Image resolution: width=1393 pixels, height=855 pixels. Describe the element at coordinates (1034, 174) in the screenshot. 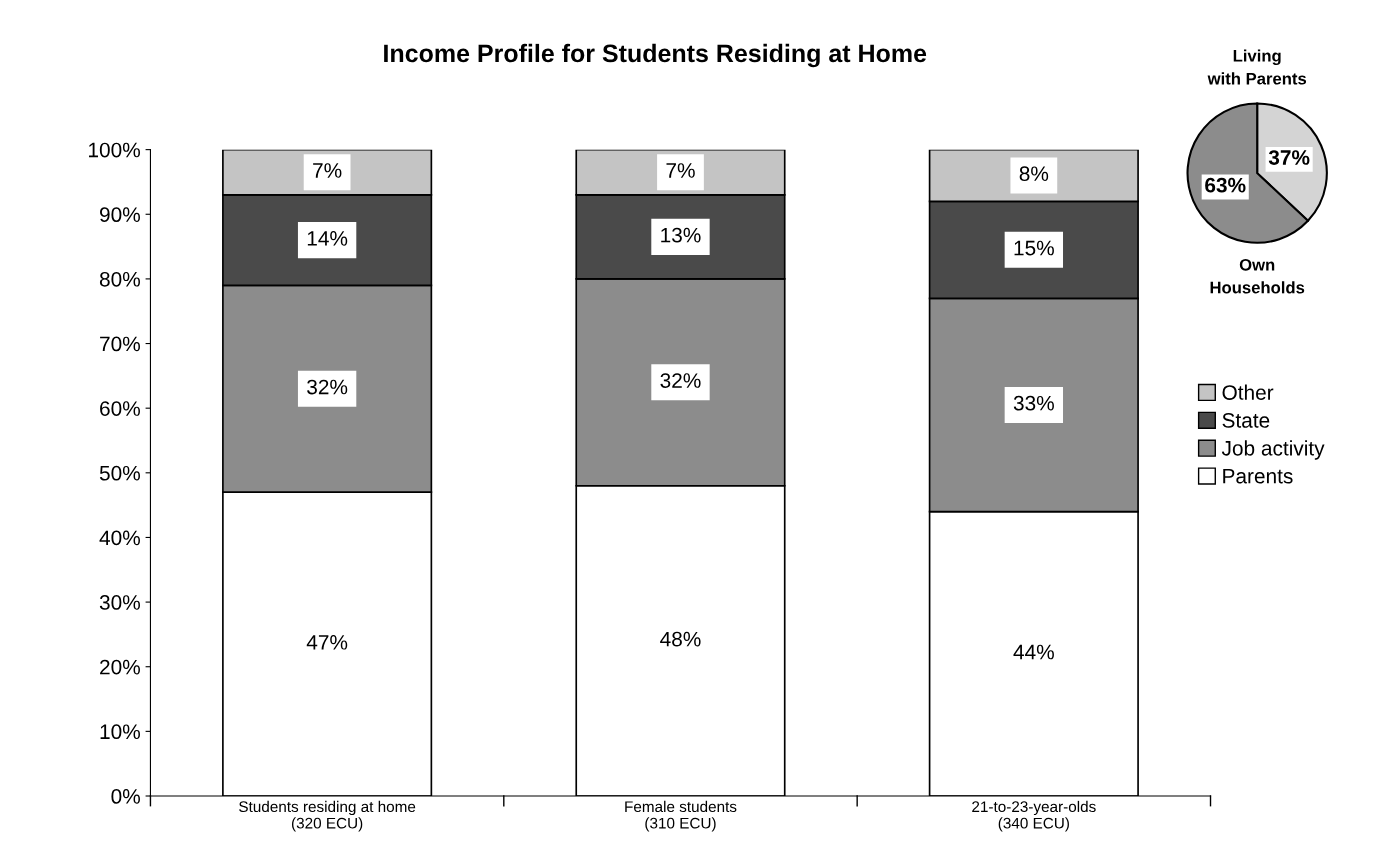

I see `data-label: 8%` at that location.